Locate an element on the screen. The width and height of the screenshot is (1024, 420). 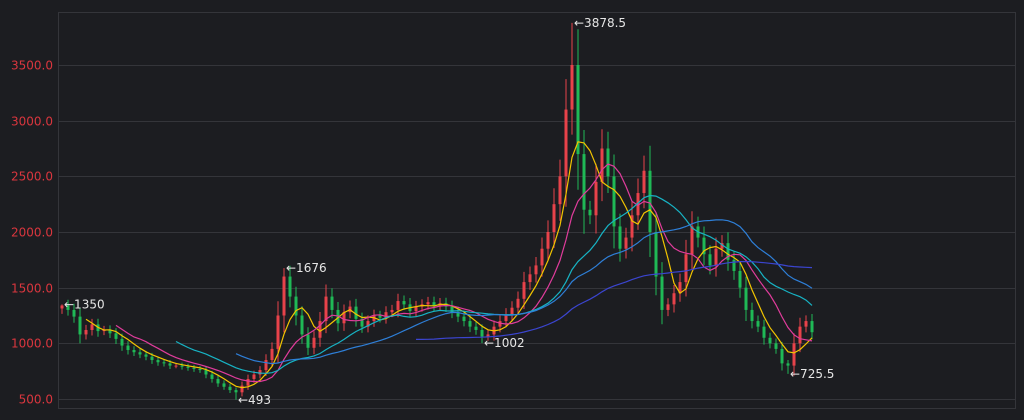
y-tick-label: 3000.0 is located at coordinates (32, 122).